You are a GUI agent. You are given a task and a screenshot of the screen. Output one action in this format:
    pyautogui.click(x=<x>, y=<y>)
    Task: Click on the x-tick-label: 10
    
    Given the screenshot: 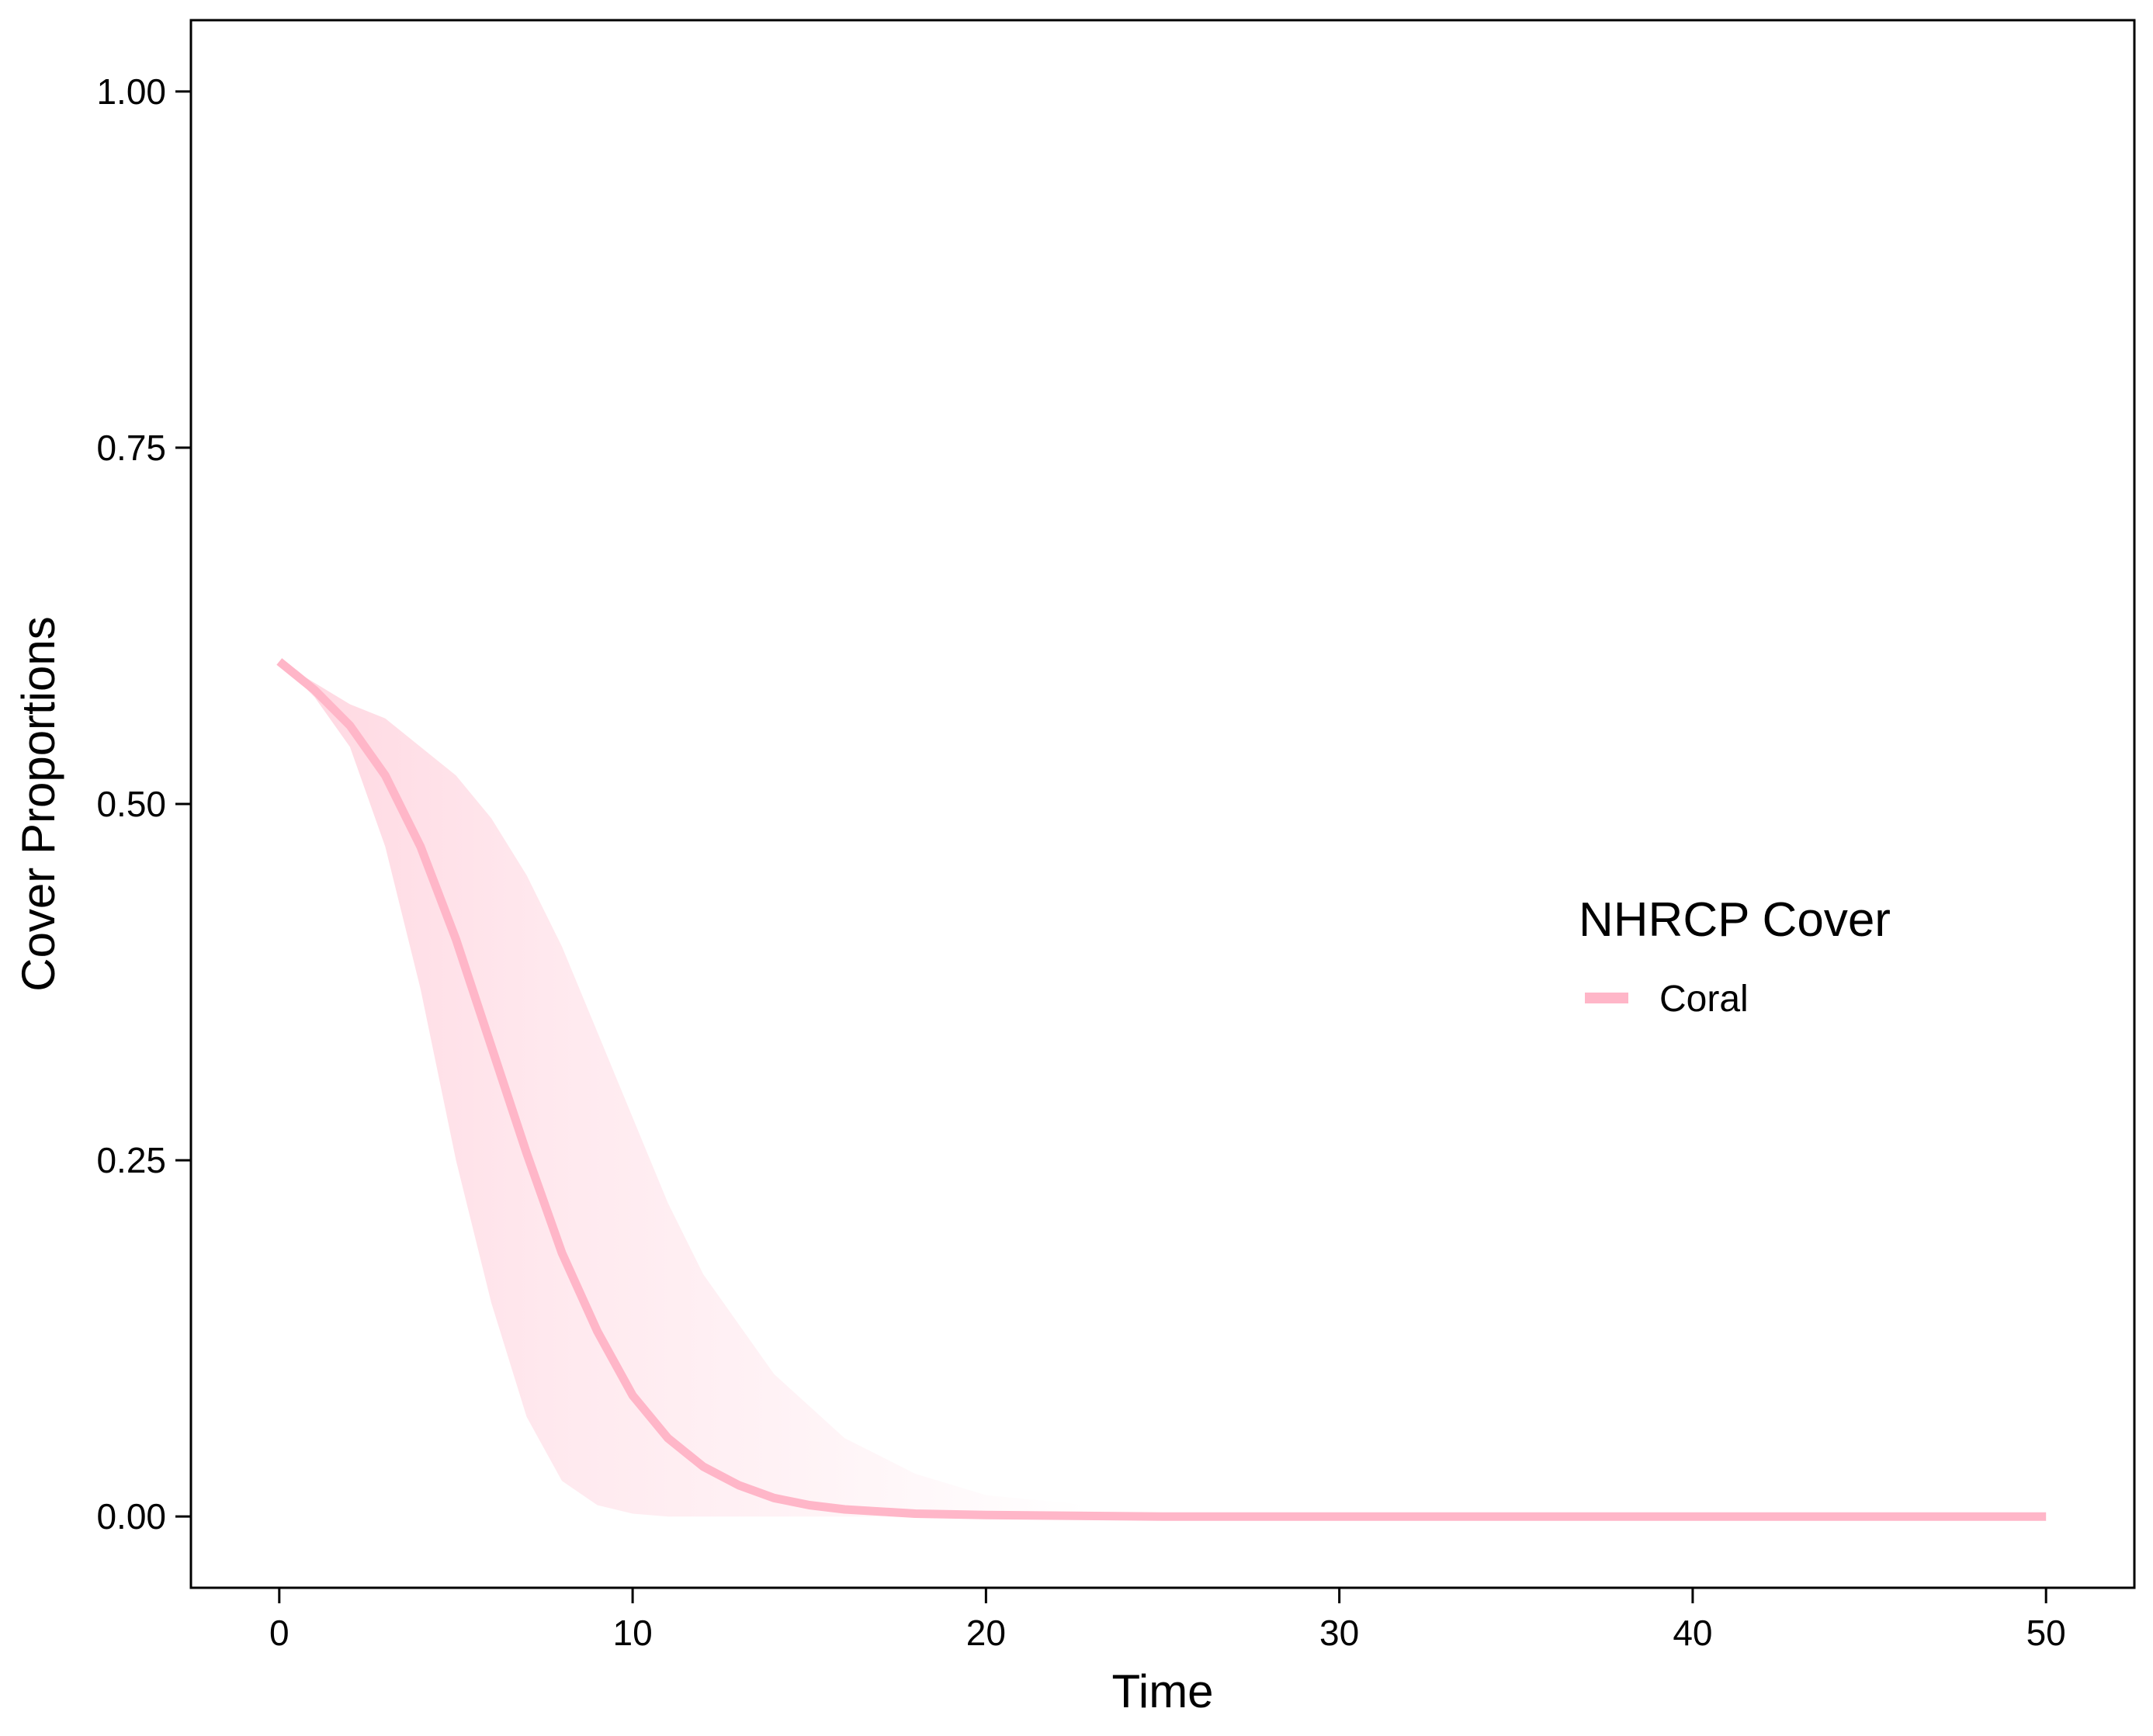 What is the action you would take?
    pyautogui.click(x=633, y=1633)
    